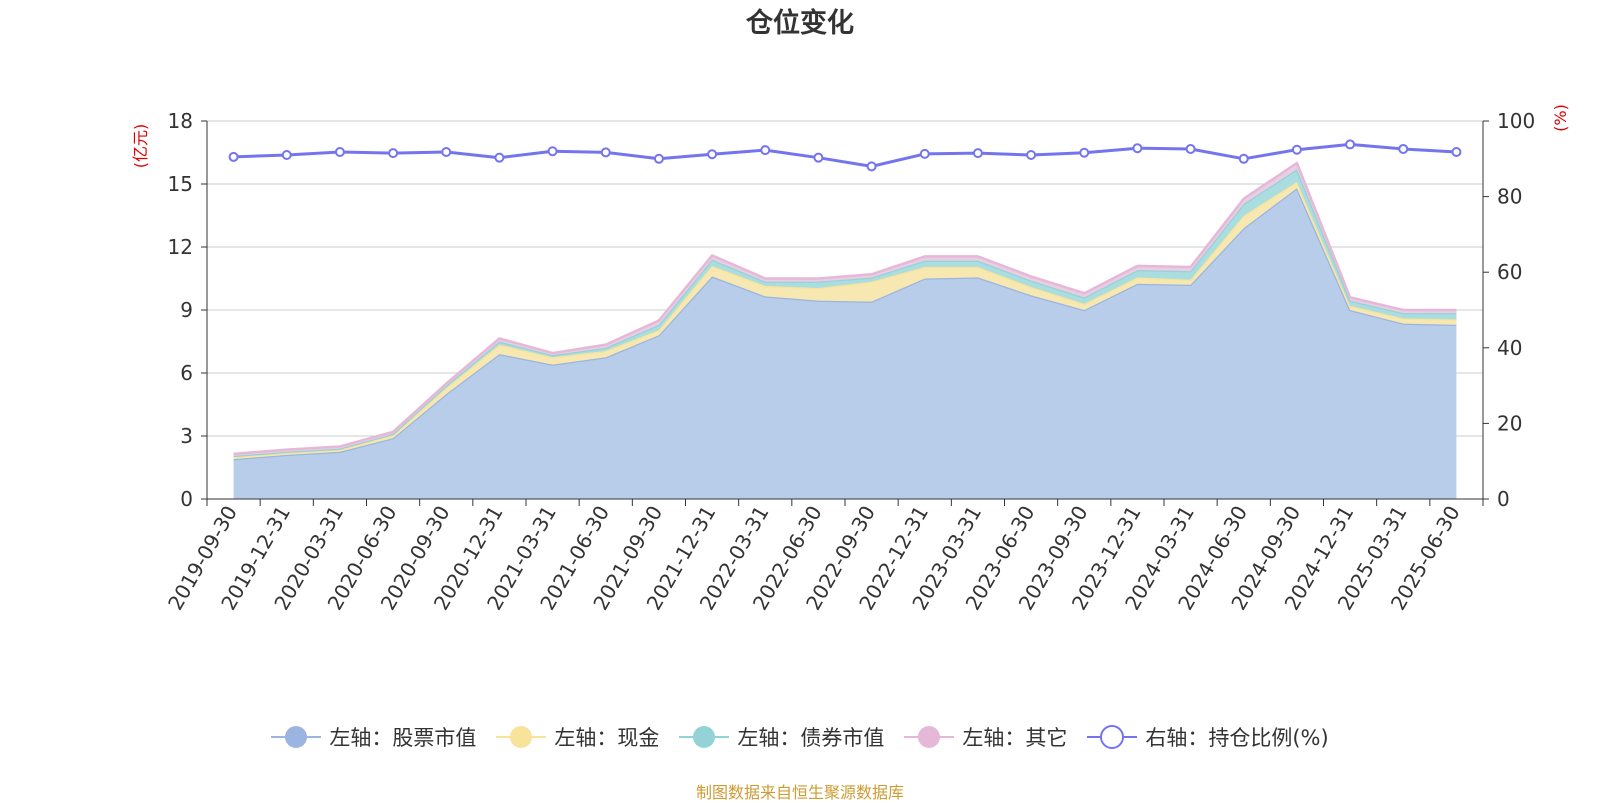 The image size is (1600, 803). Describe the element at coordinates (1516, 121) in the screenshot. I see `y-right-tick-label: 100` at that location.